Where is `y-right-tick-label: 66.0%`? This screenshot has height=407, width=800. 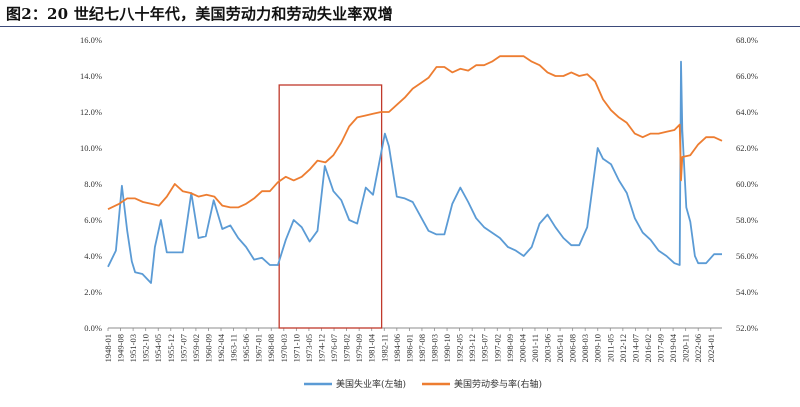
y-right-tick-label: 66.0% is located at coordinates (747, 76).